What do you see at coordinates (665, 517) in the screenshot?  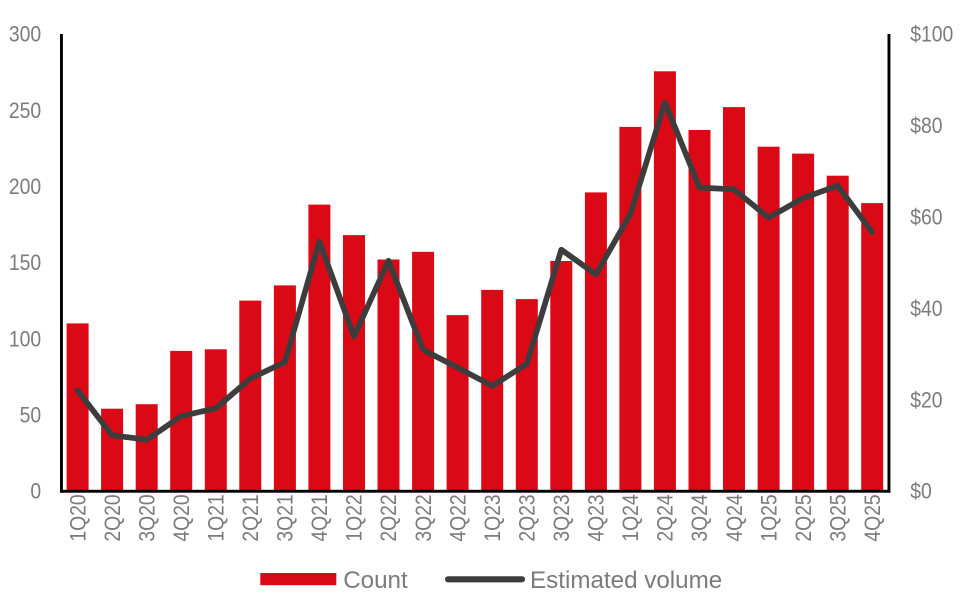 I see `svg-text: 2Q24` at bounding box center [665, 517].